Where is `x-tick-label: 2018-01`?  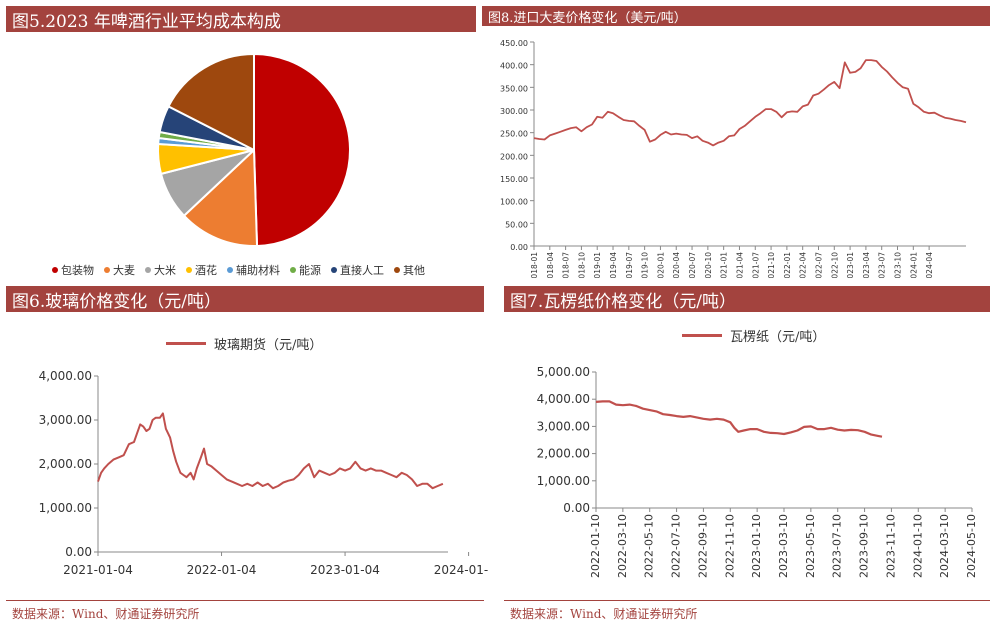 x-tick-label: 2018-01 is located at coordinates (534, 265).